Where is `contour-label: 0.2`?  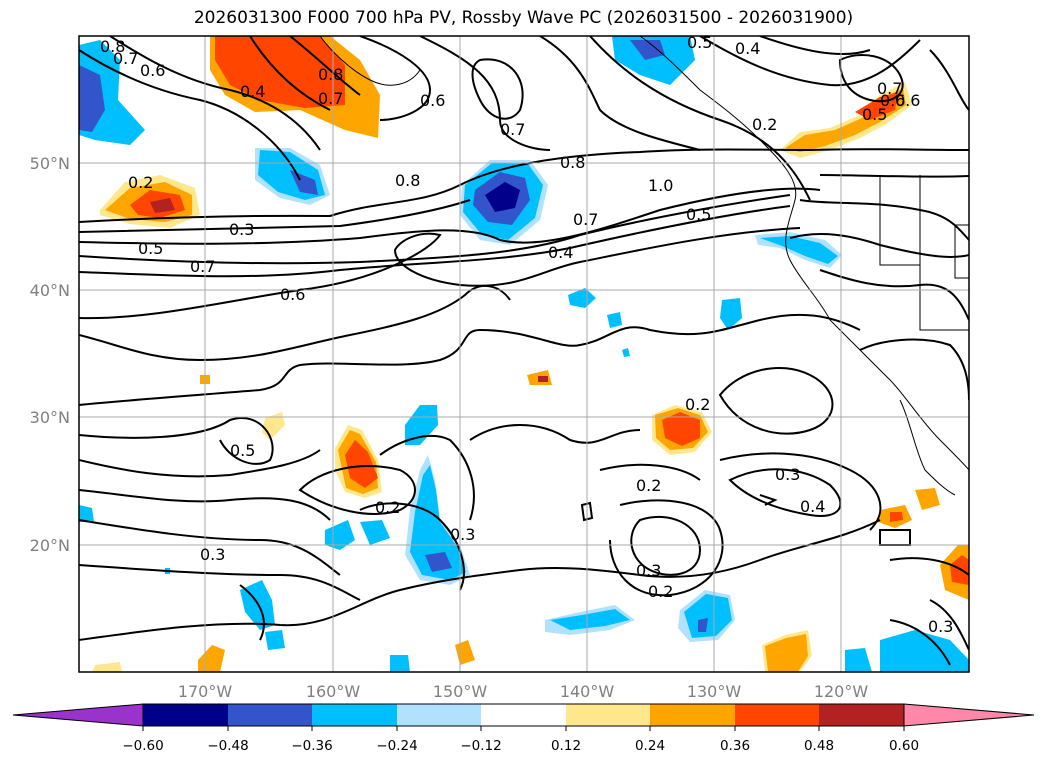 contour-label: 0.2 is located at coordinates (140, 182).